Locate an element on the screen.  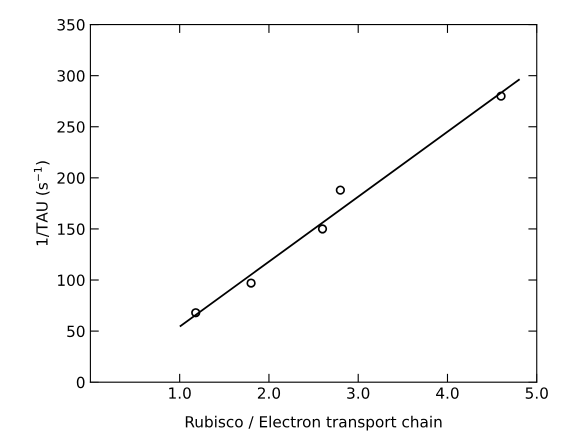
y-tick-label: 100 is located at coordinates (71, 280).